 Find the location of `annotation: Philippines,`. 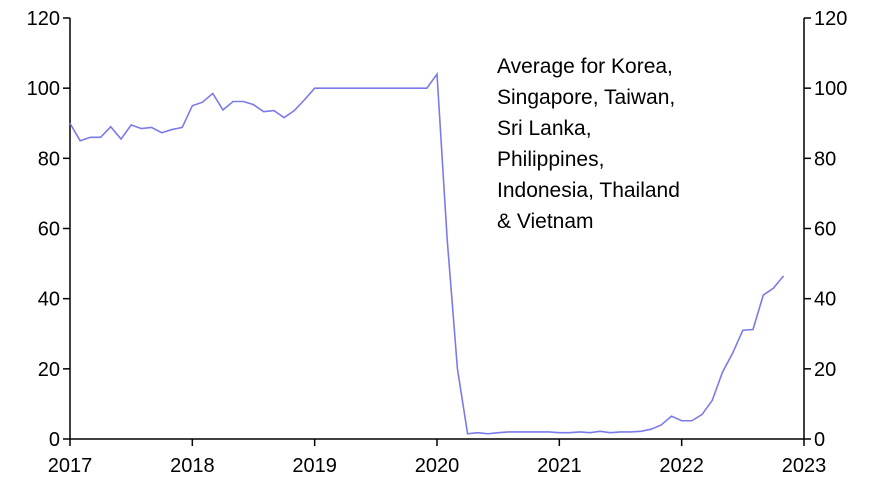

annotation: Philippines, is located at coordinates (550, 159).